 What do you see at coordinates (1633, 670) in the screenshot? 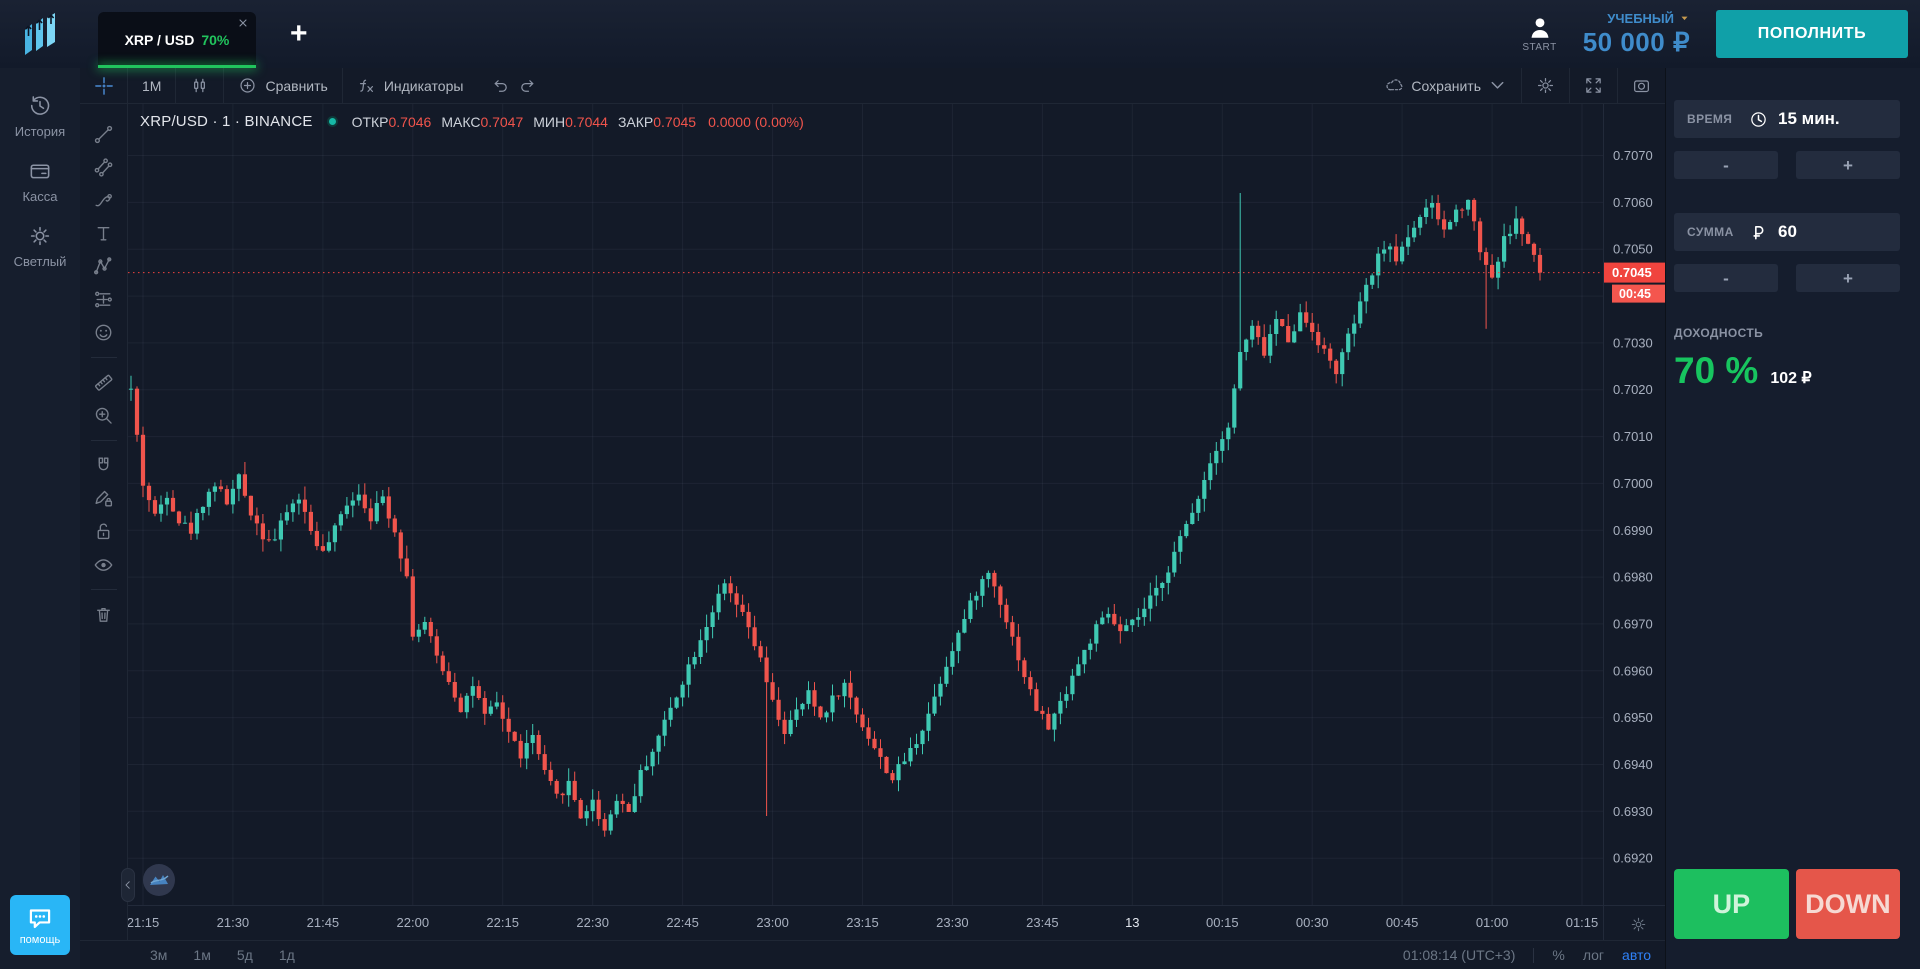
I see `svg-text: 0.6960` at bounding box center [1633, 670].